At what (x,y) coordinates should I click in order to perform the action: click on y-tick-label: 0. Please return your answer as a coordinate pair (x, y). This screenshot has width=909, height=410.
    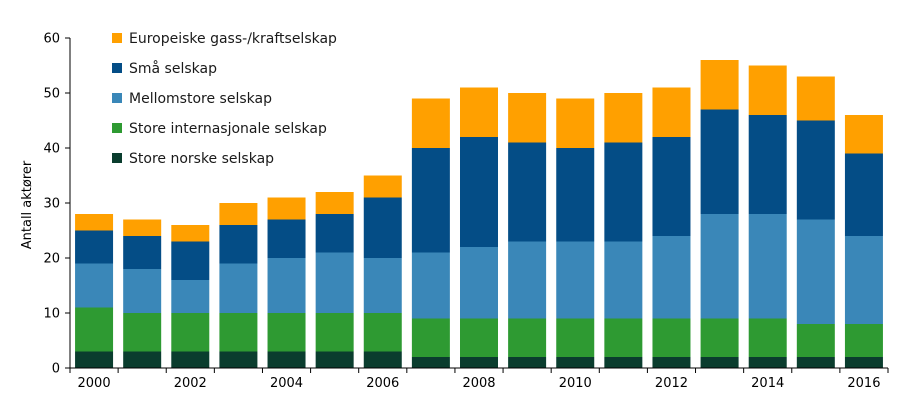
    Looking at the image, I should click on (56, 369).